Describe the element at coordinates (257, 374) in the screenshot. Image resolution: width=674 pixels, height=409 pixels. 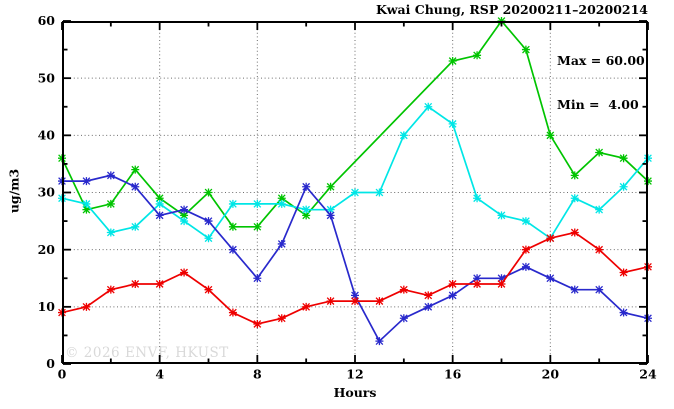
I see `x-tick-label: 8` at that location.